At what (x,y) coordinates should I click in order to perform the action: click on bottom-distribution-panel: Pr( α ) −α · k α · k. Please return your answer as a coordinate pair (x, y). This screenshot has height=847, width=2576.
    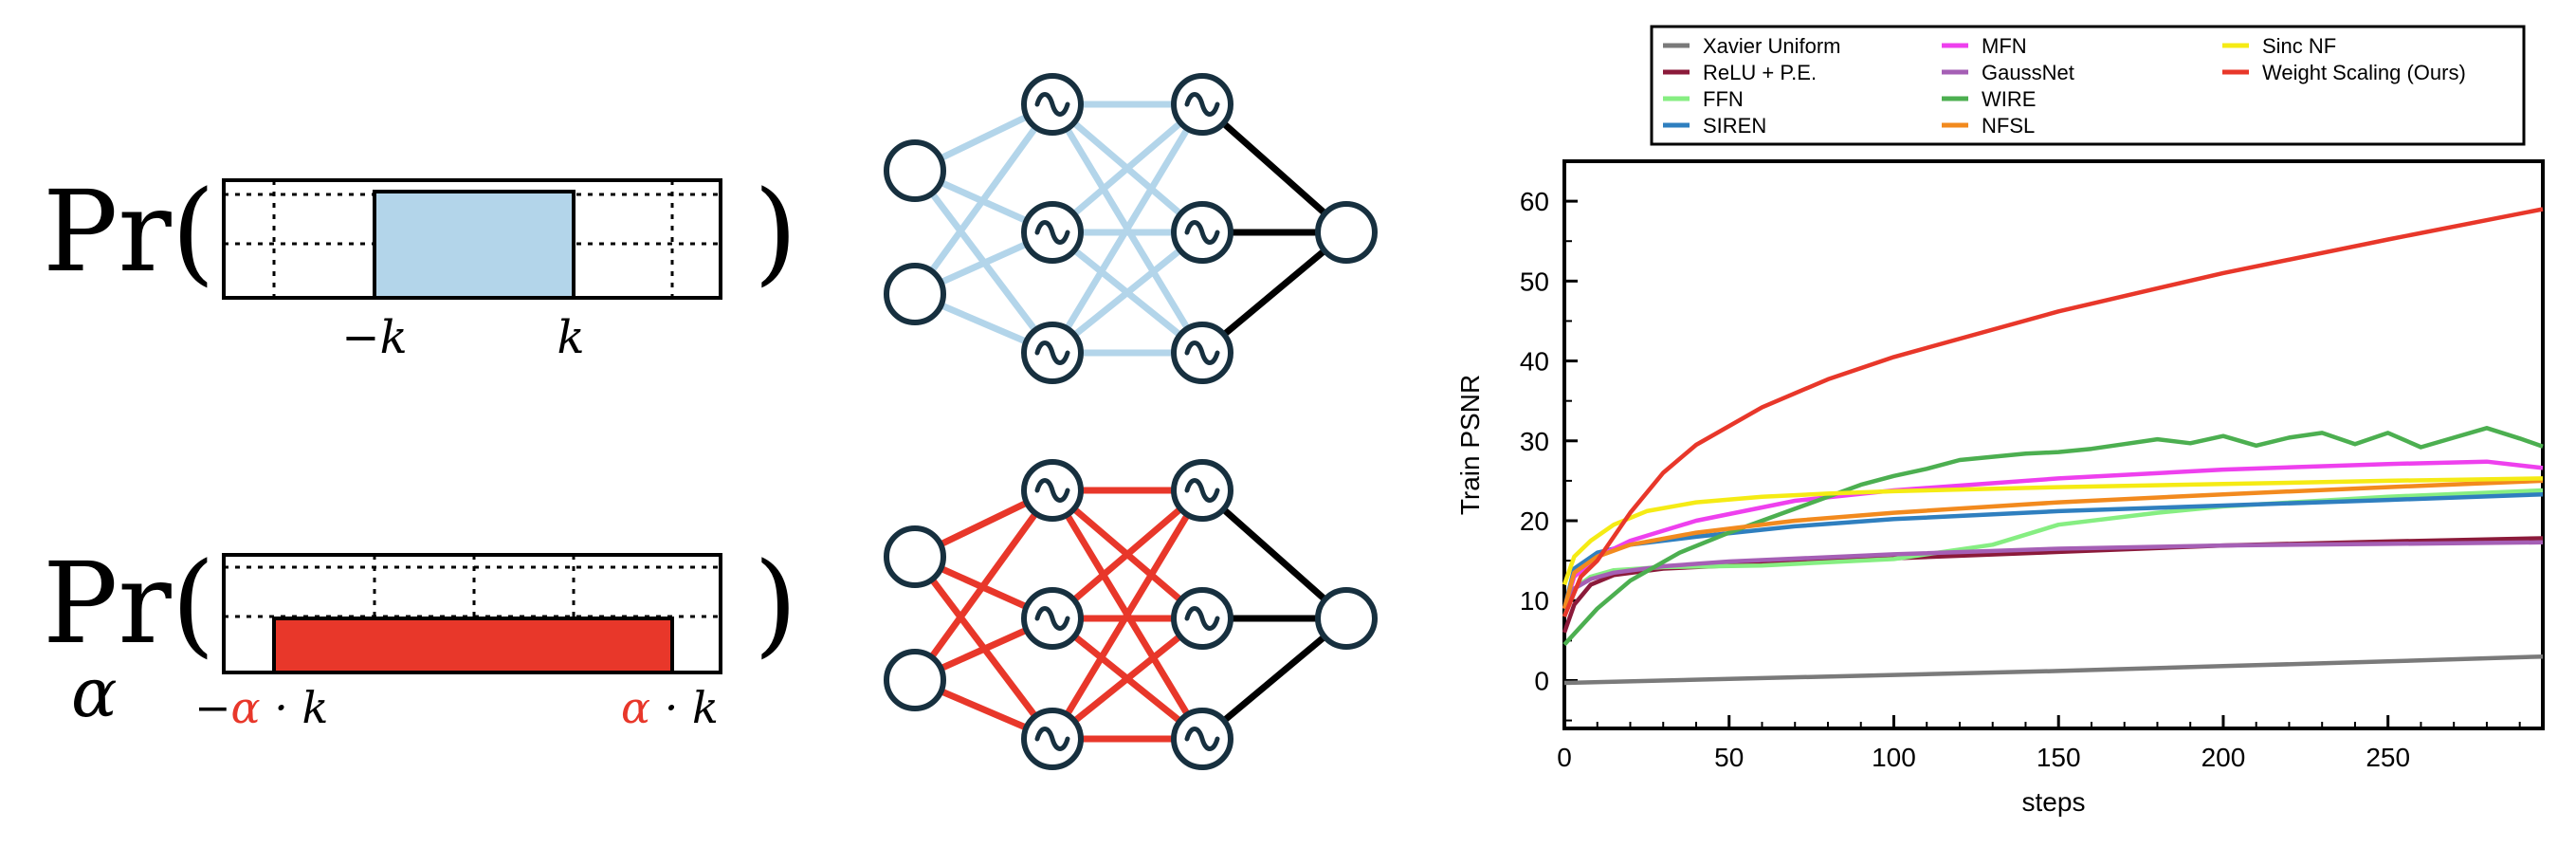
    Looking at the image, I should click on (420, 635).